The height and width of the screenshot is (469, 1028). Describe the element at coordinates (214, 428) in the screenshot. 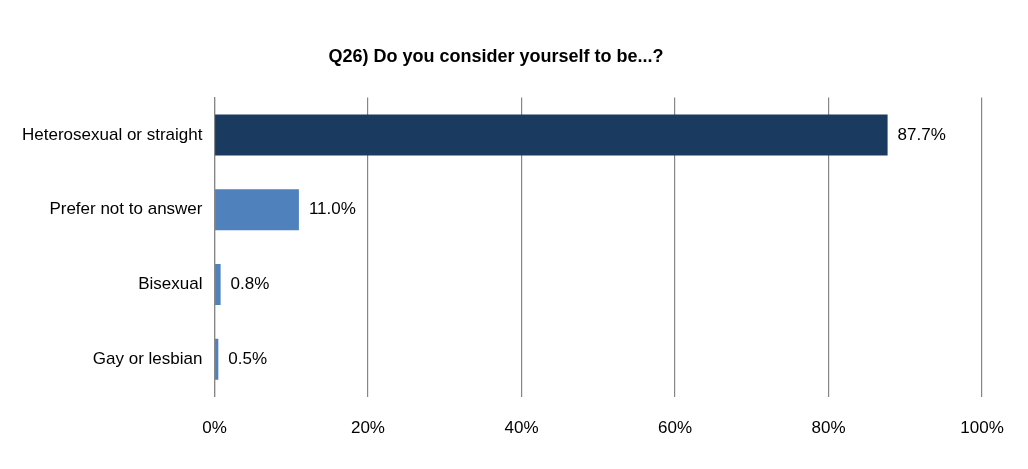

I see `x-tick-label: 0%` at that location.